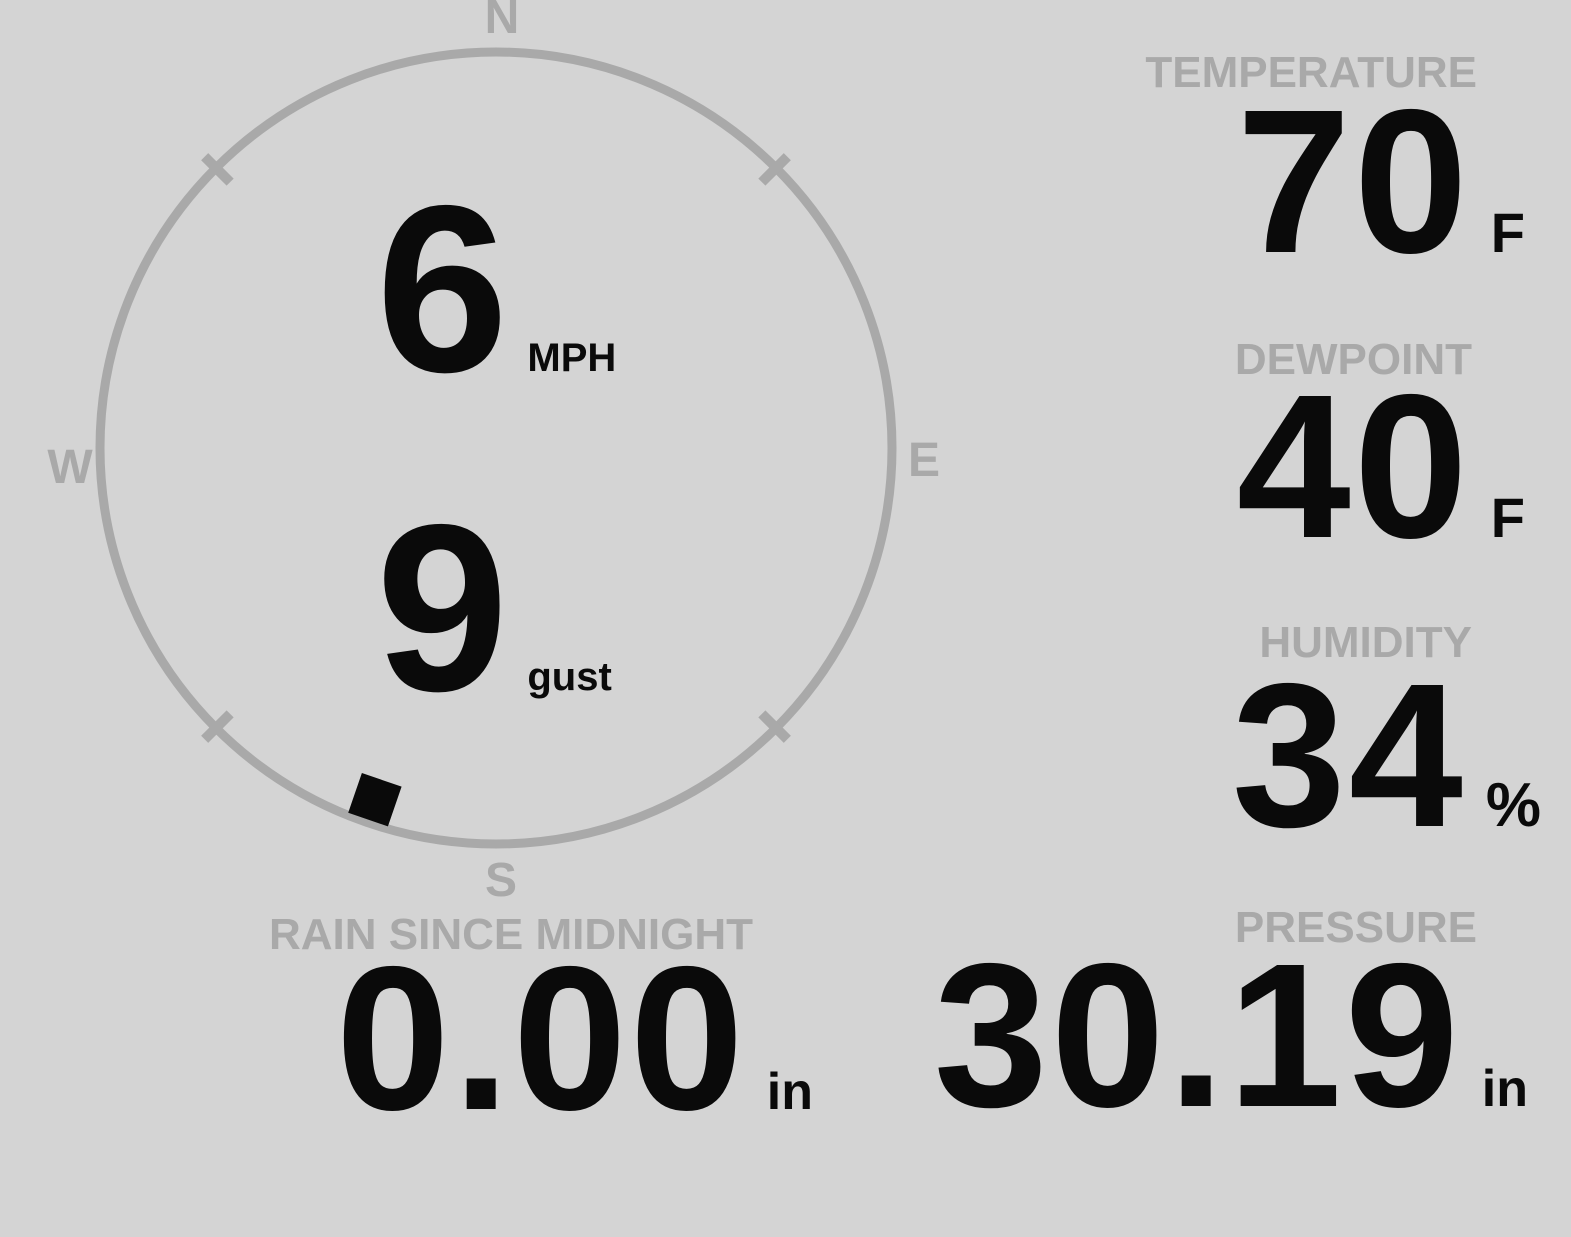 This screenshot has width=1571, height=1237. What do you see at coordinates (442, 289) in the screenshot?
I see `wind-speed-value: 6` at bounding box center [442, 289].